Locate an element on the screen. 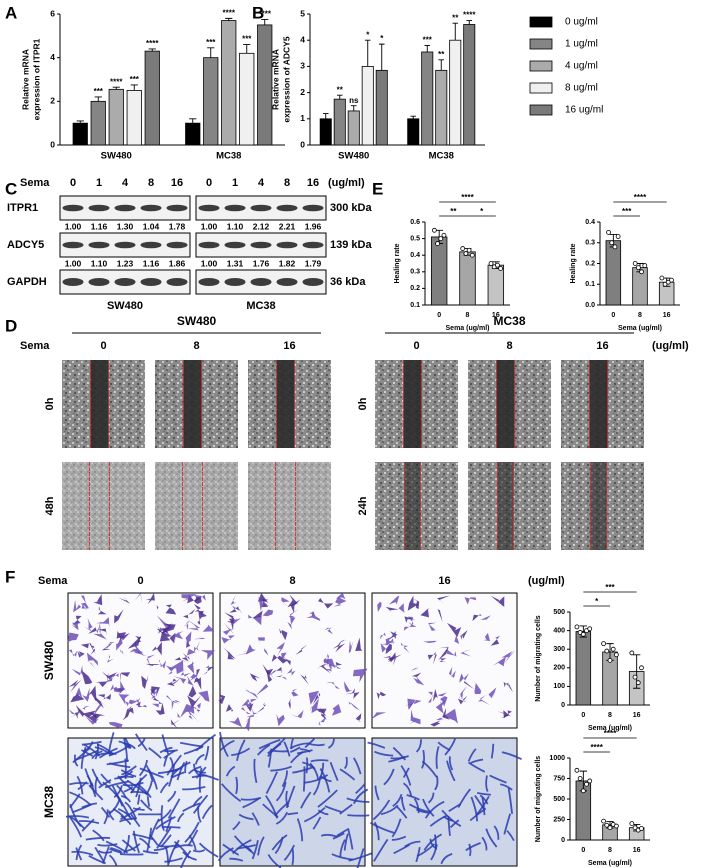 The height and width of the screenshot is (868, 708). x-axis-label: Sema (ug/ml) is located at coordinates (610, 863).